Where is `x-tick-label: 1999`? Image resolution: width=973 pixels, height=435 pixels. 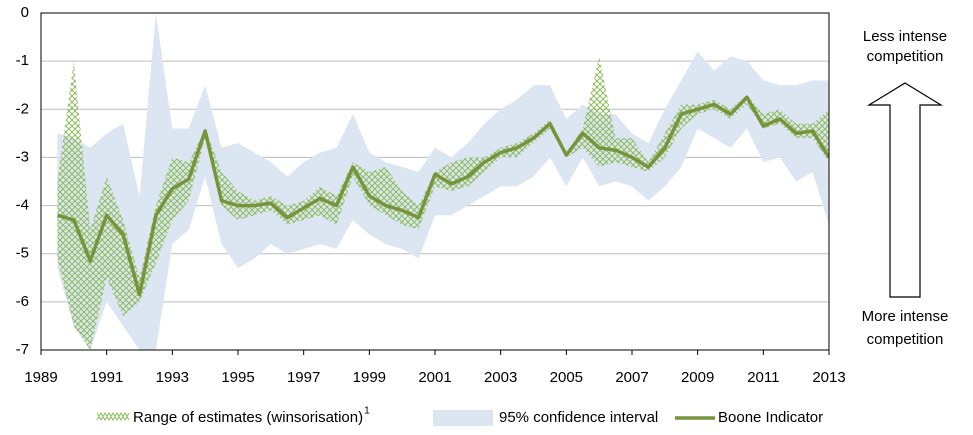 x-tick-label: 1999 is located at coordinates (369, 377).